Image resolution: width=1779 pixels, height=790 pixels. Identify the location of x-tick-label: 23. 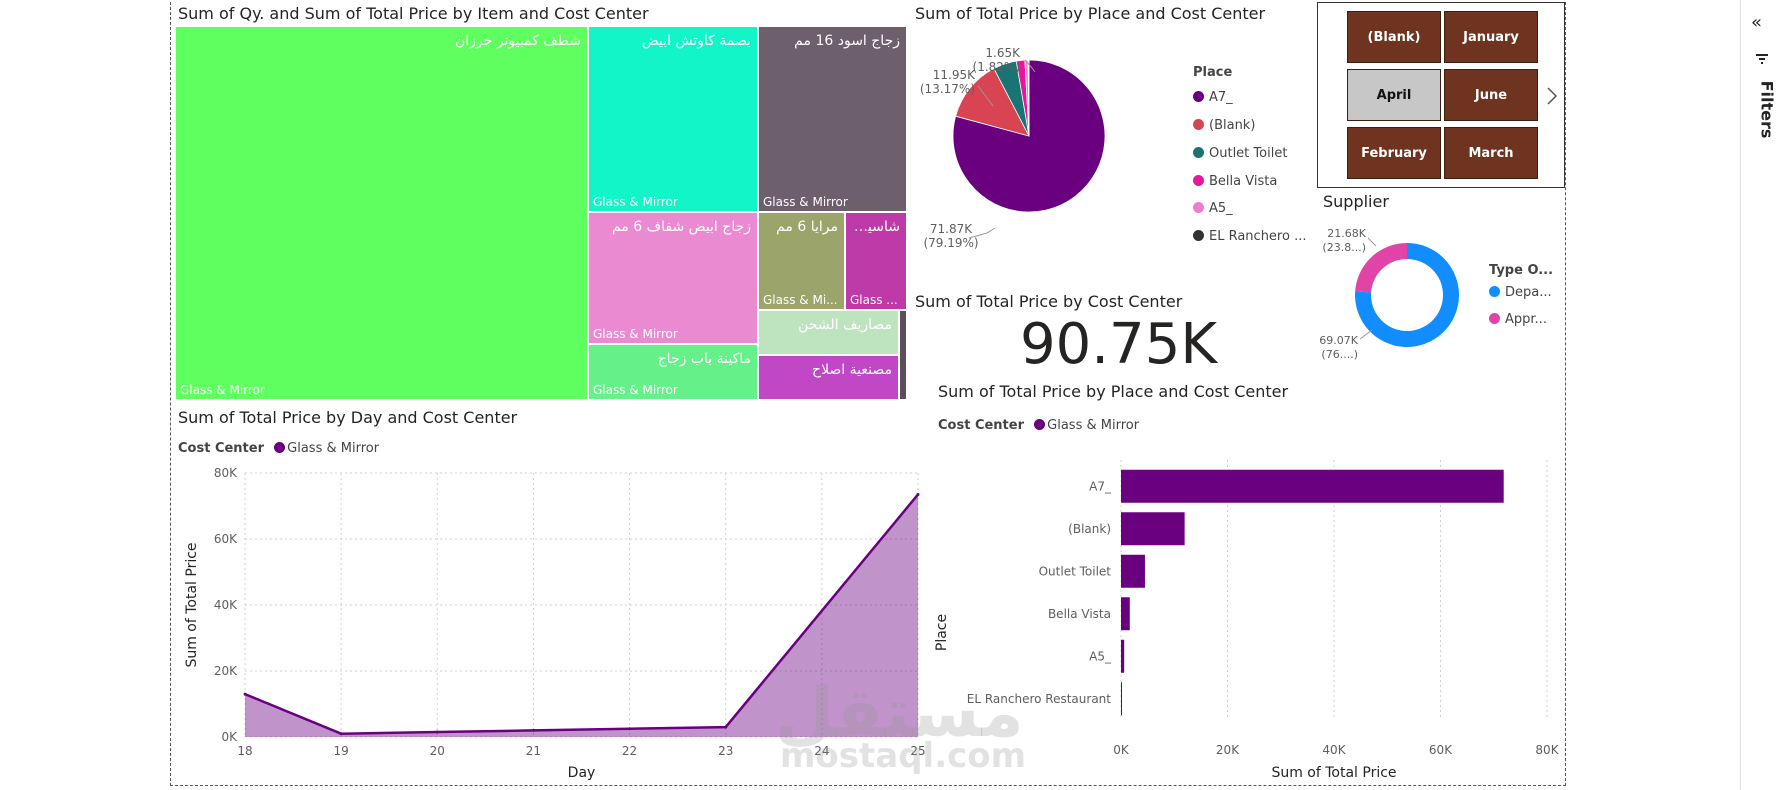
(725, 751).